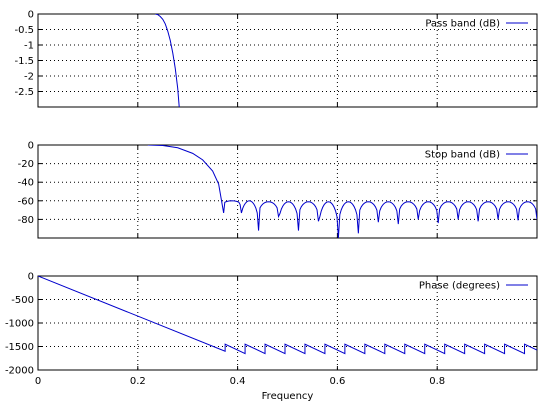 This screenshot has height=410, width=548. I want to click on y-tick-label: -80, so click(26, 220).